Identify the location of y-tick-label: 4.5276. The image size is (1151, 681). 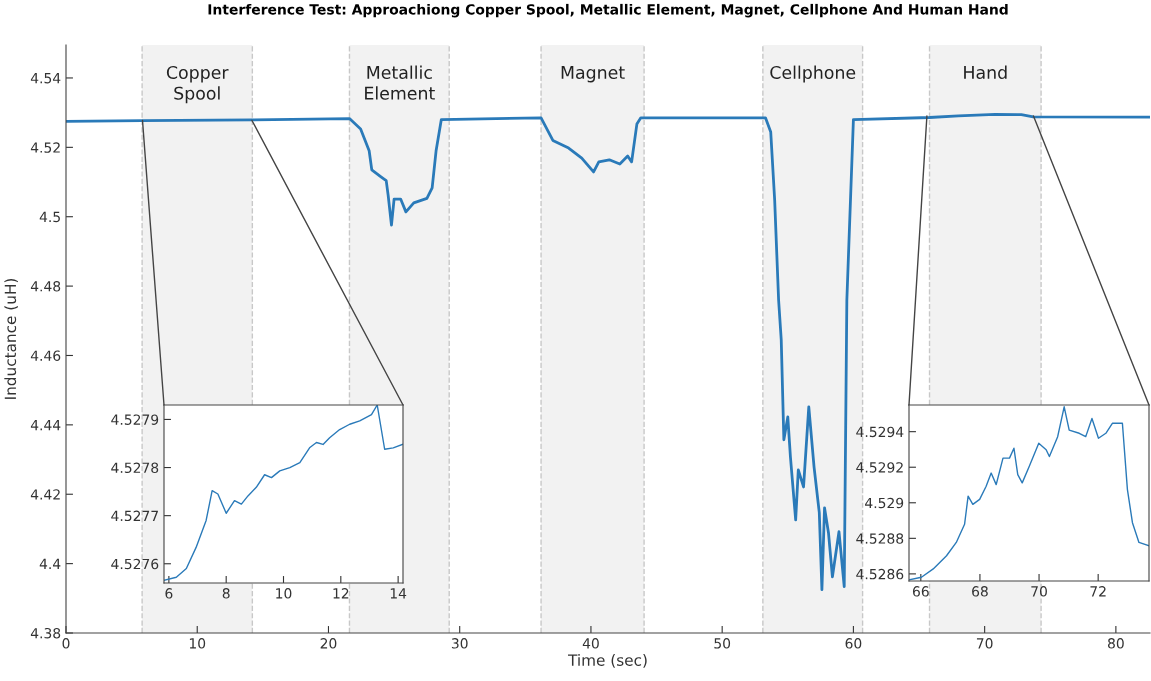
(135, 564).